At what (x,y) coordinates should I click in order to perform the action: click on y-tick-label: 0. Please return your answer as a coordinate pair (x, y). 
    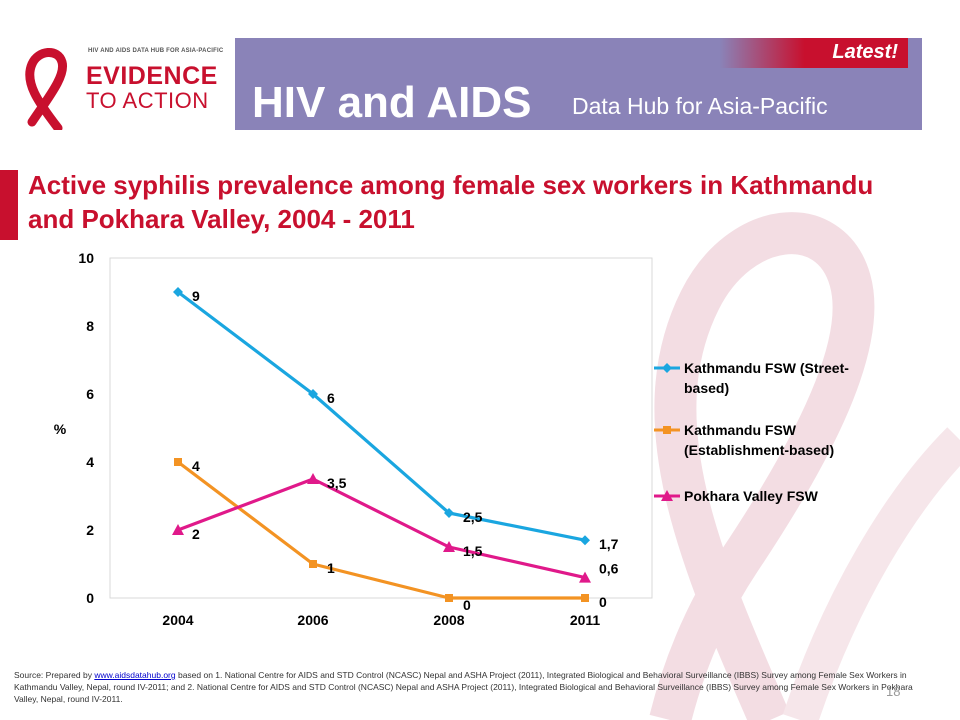
    Looking at the image, I should click on (90, 598).